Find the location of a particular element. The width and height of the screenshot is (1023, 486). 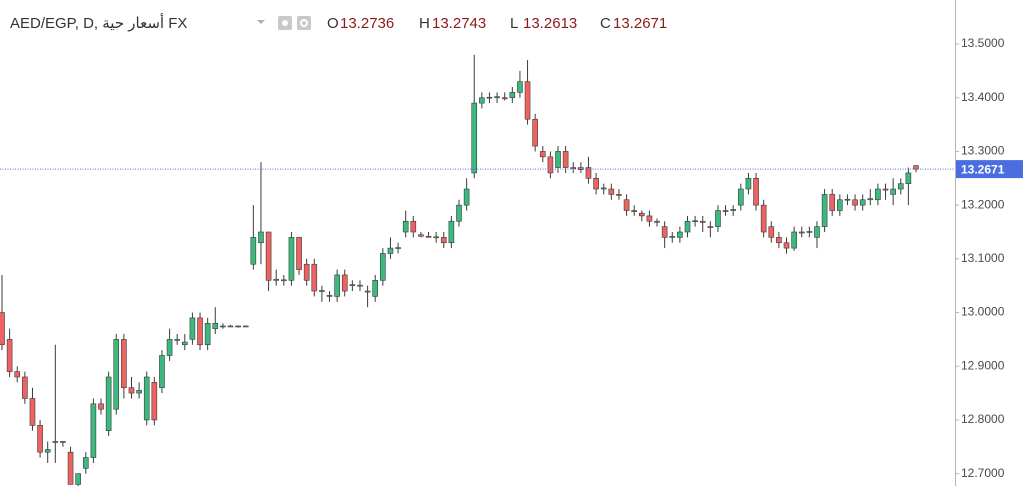

last-price-box is located at coordinates (989, 169).